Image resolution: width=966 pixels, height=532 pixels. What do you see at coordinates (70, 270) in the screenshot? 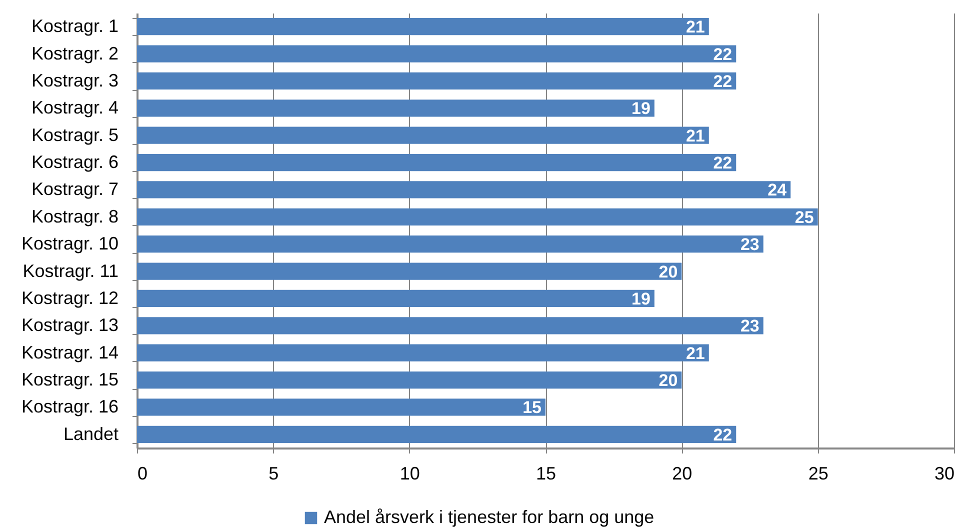
I see `y-tick-label: Kostragr. 11` at bounding box center [70, 270].